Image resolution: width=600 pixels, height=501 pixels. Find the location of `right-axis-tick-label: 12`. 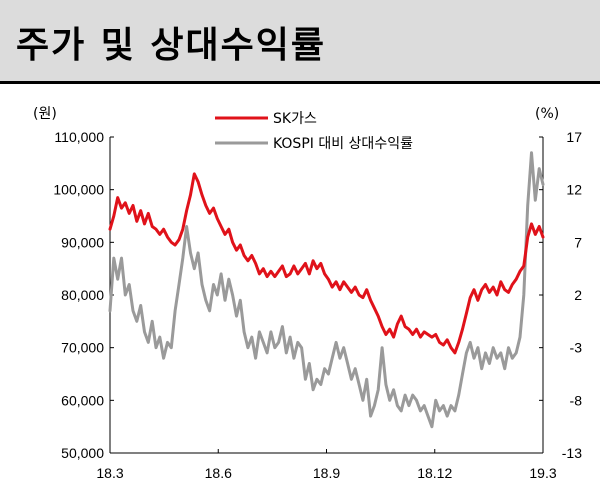

right-axis-tick-label: 12 is located at coordinates (574, 190).